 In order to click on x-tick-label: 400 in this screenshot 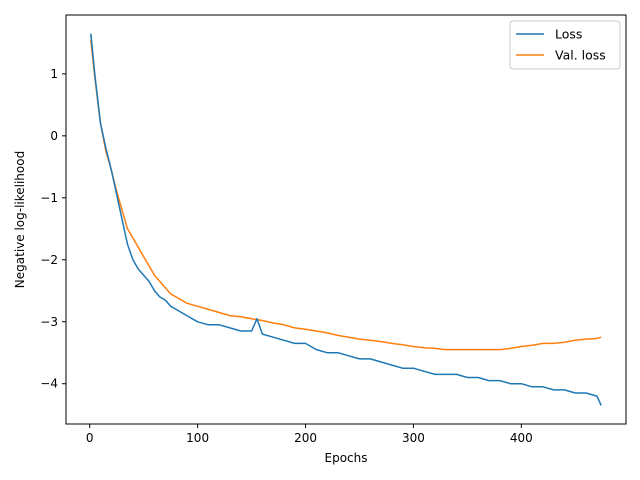, I will do `click(521, 438)`.